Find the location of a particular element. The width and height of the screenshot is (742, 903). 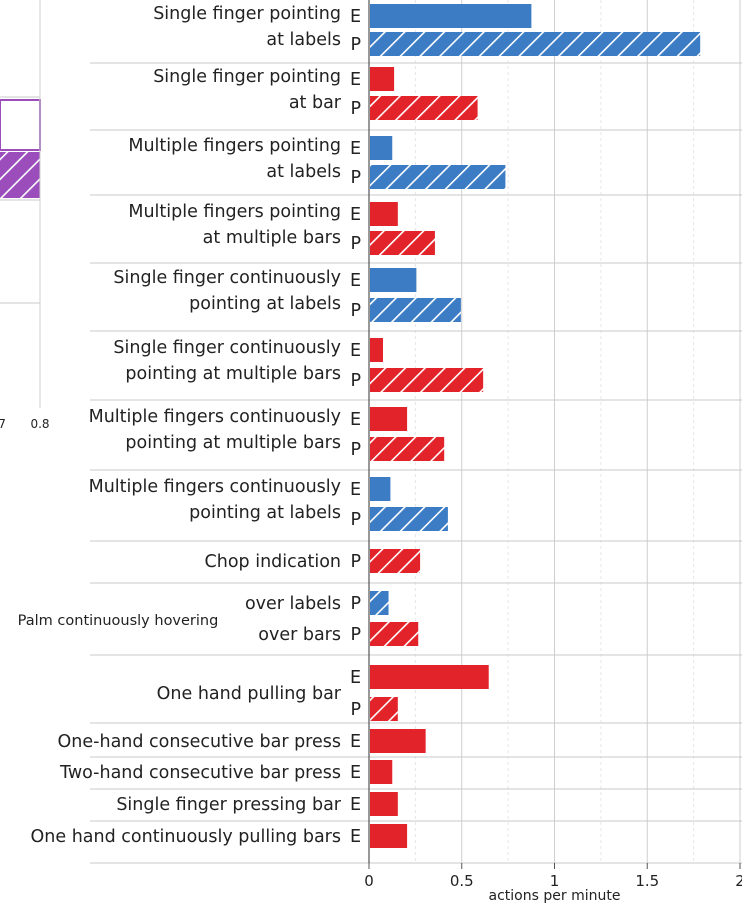

x-tick-label: 1 is located at coordinates (555, 881).